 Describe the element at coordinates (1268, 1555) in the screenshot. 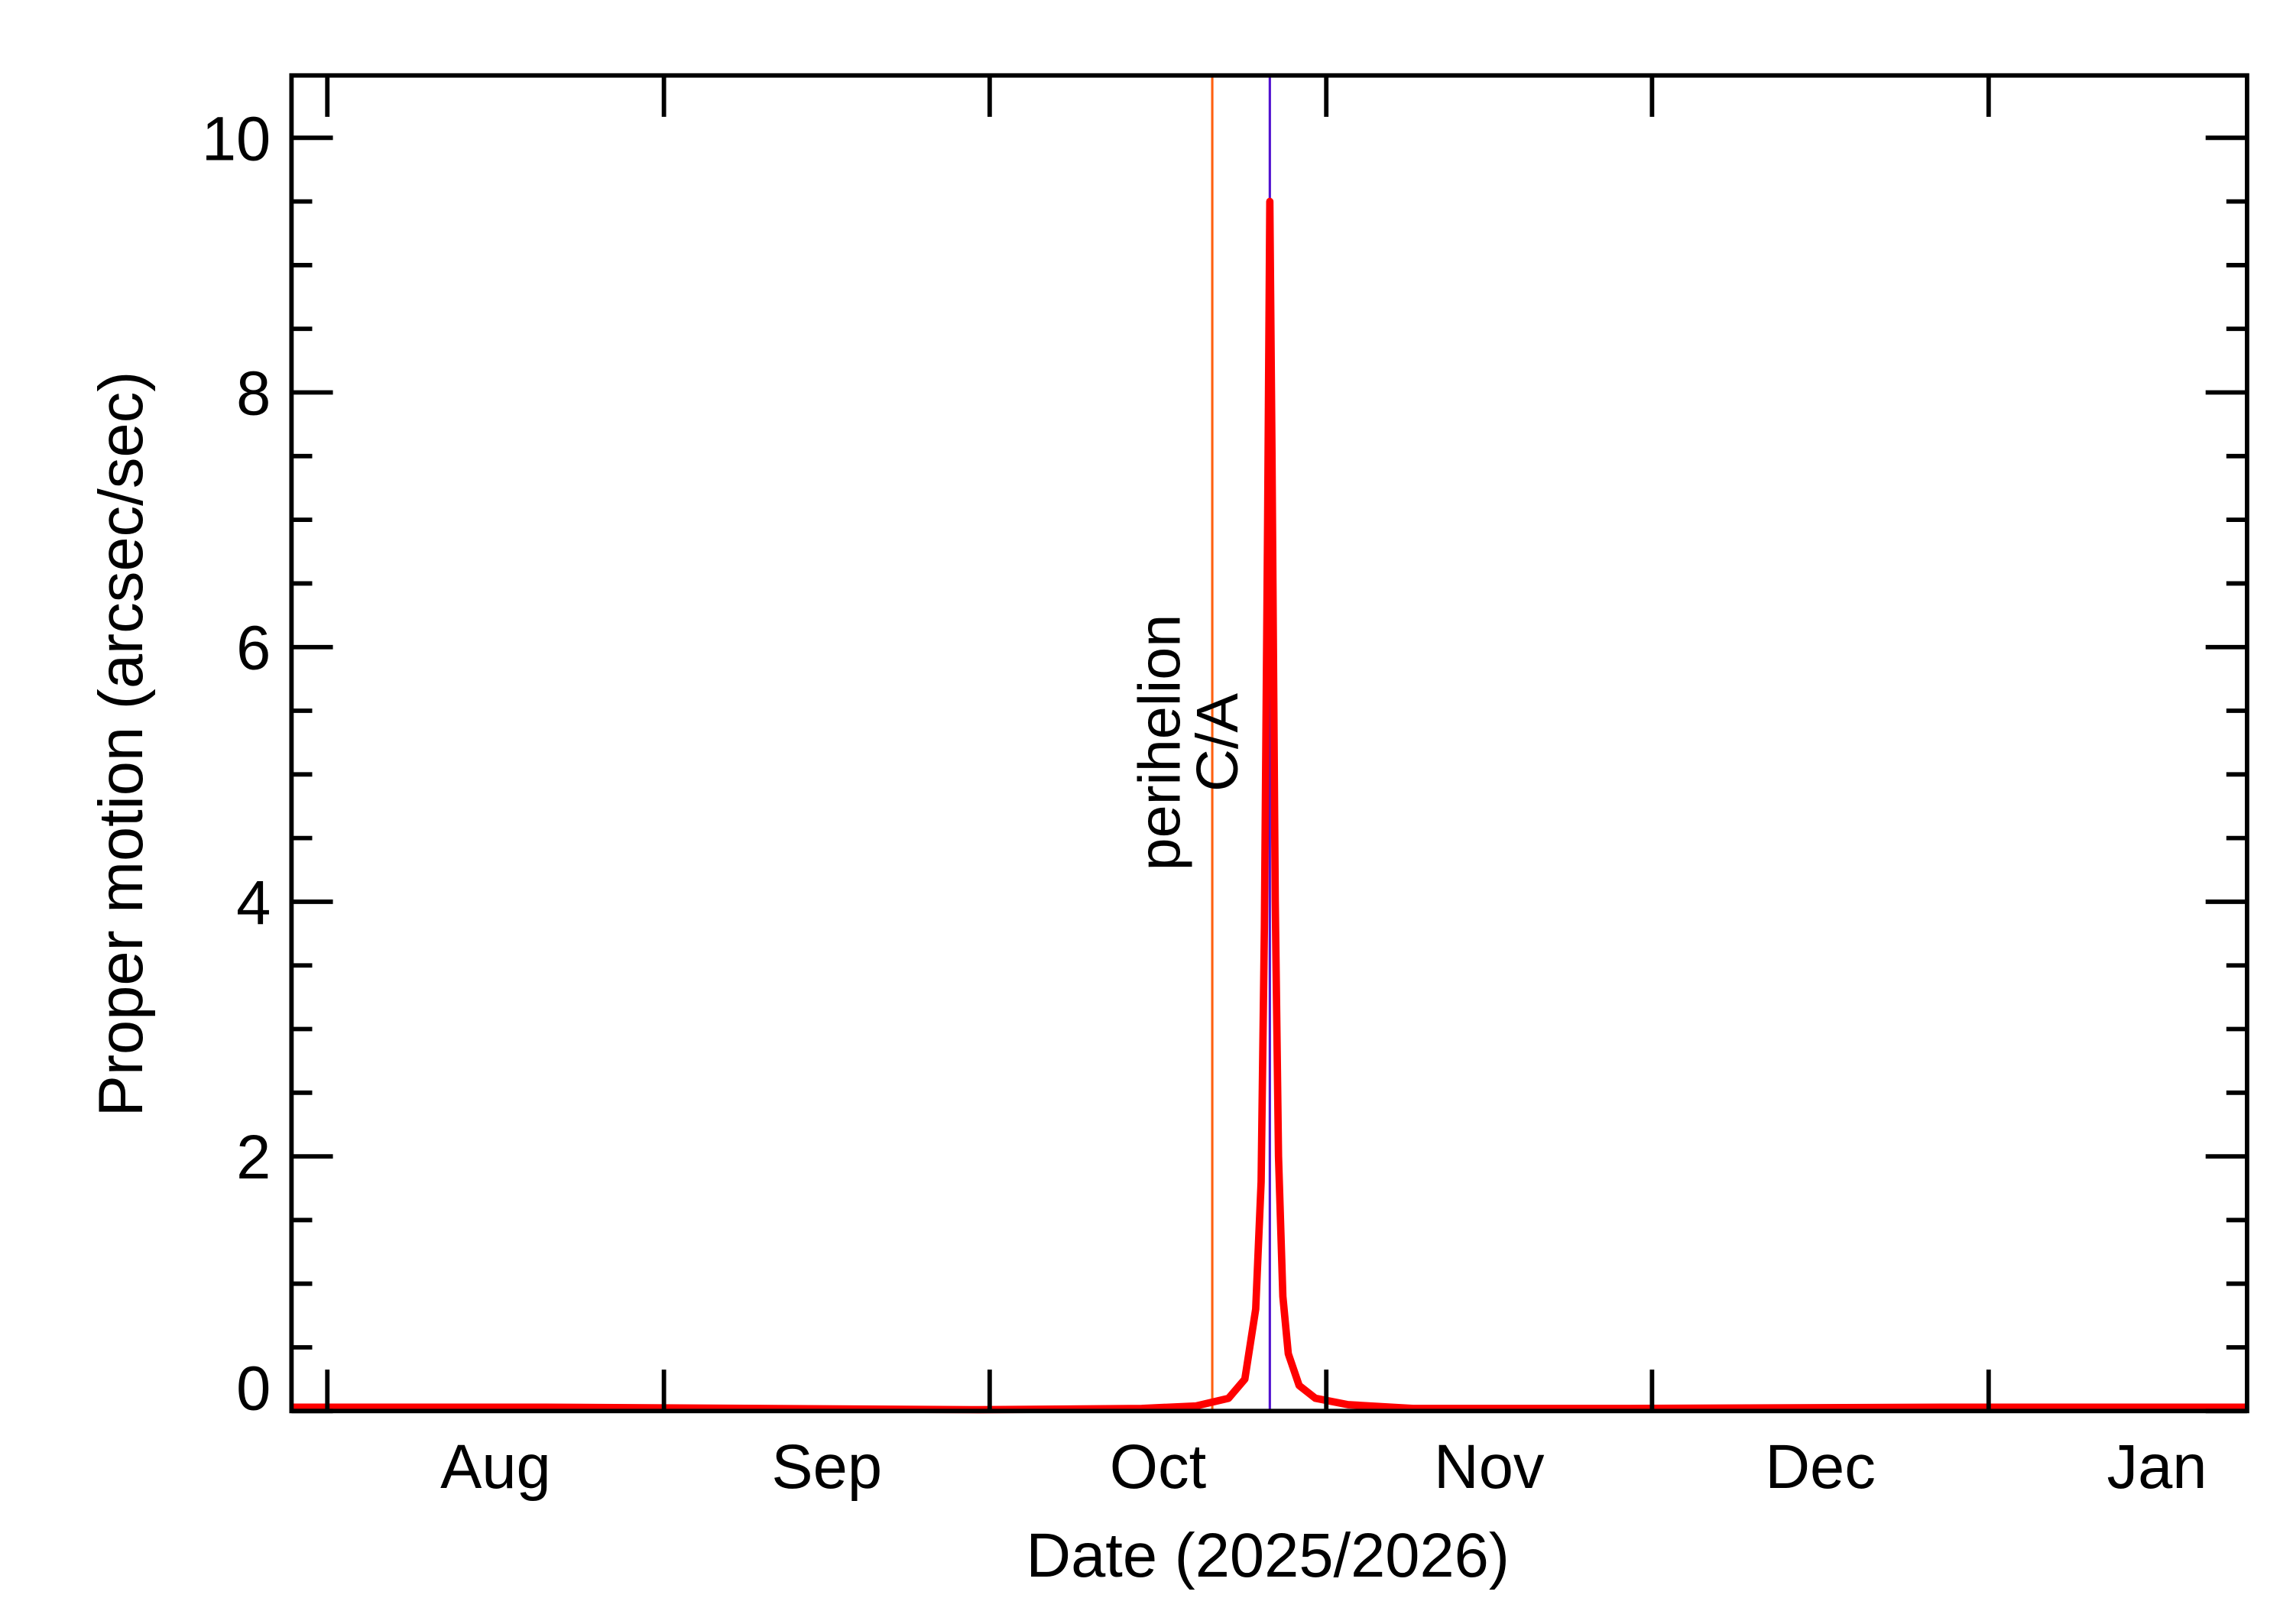

I see `x-axis-title: Date (2025/2026)` at that location.